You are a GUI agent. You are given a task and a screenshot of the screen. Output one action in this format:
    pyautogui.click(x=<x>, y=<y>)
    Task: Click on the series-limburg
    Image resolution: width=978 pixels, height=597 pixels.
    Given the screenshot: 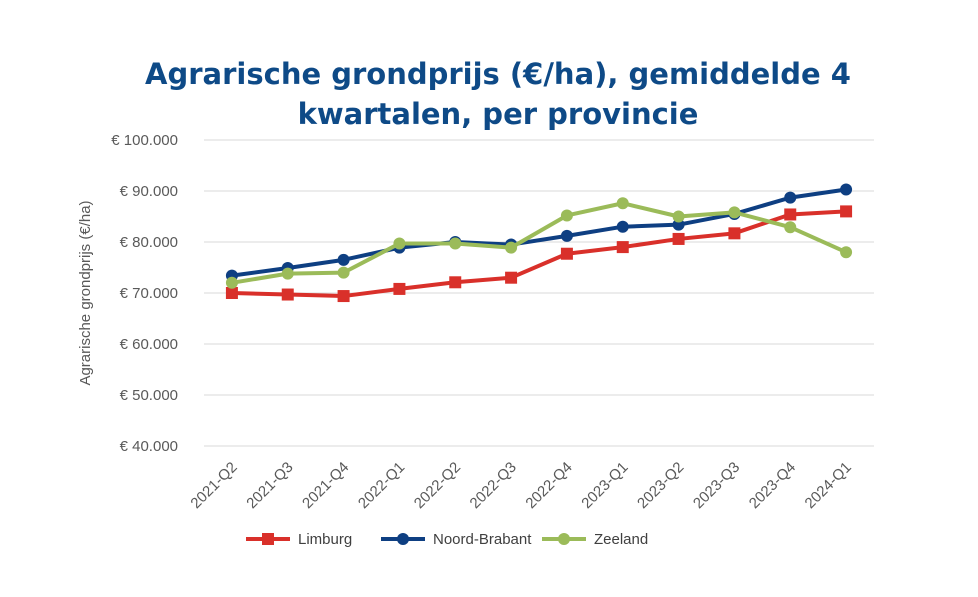 What is the action you would take?
    pyautogui.click(x=539, y=254)
    